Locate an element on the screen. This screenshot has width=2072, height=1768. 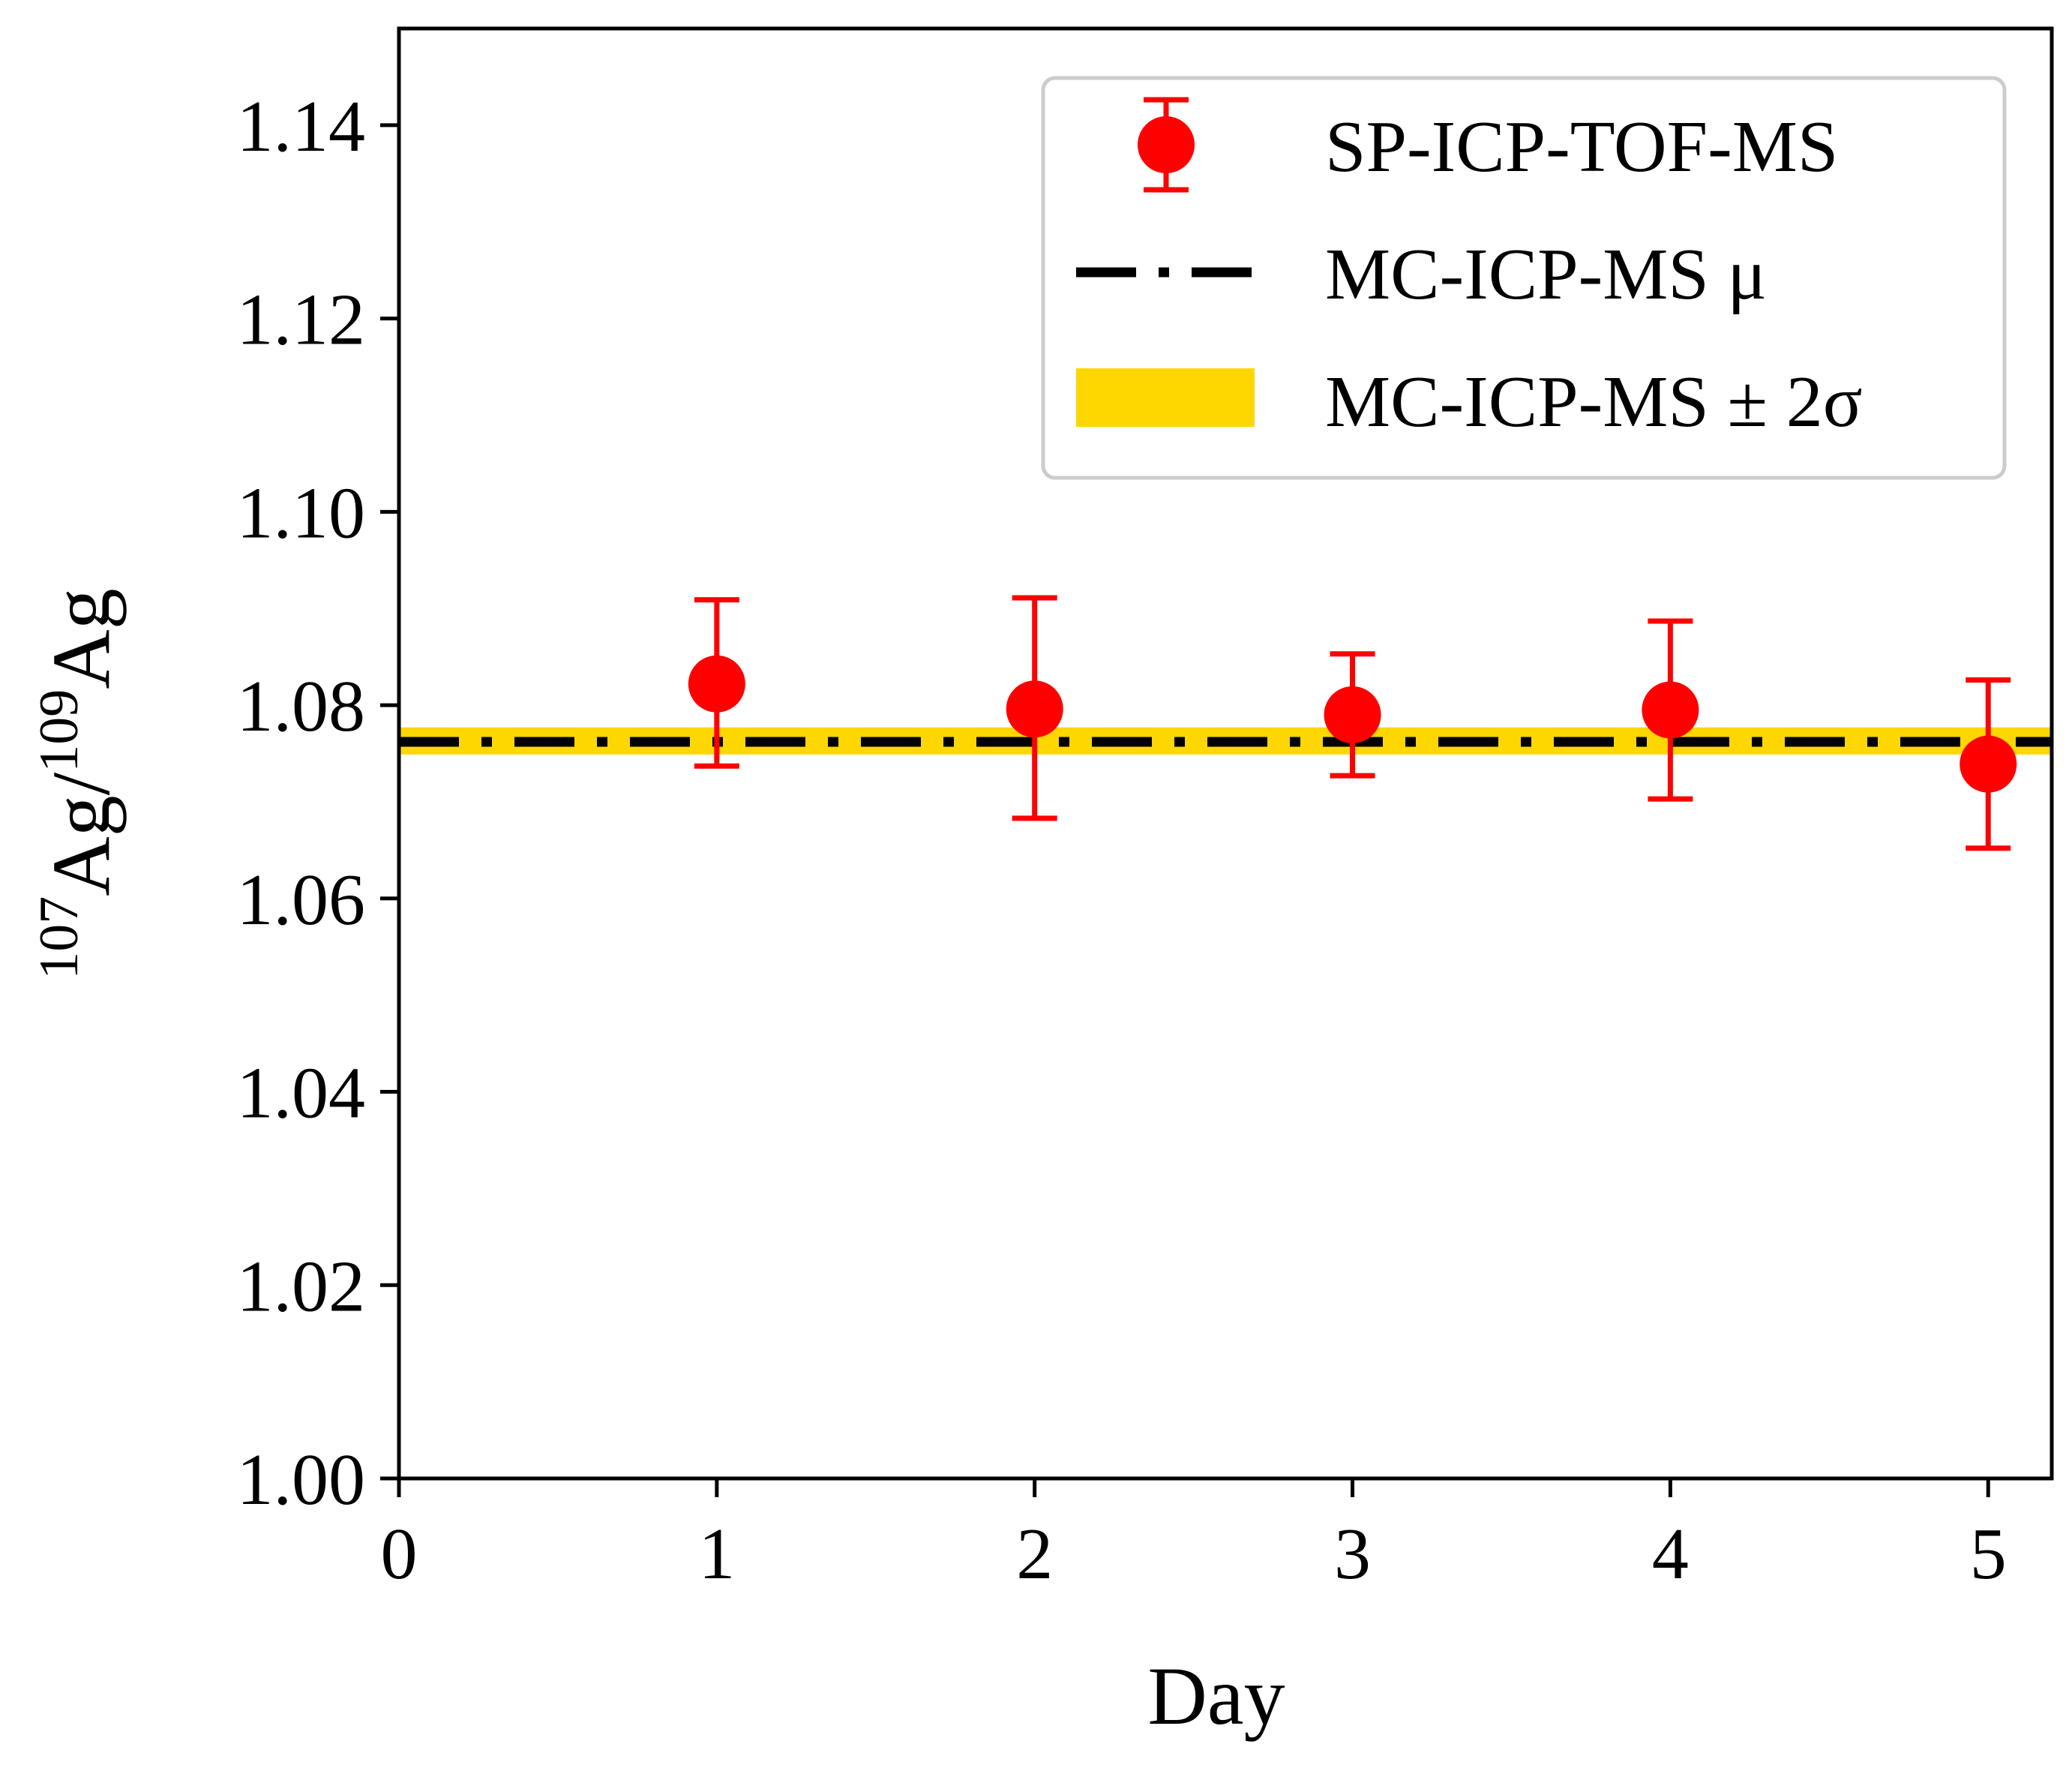
y-axis-title: 107Ag/109Ag is located at coordinates (77, 783).